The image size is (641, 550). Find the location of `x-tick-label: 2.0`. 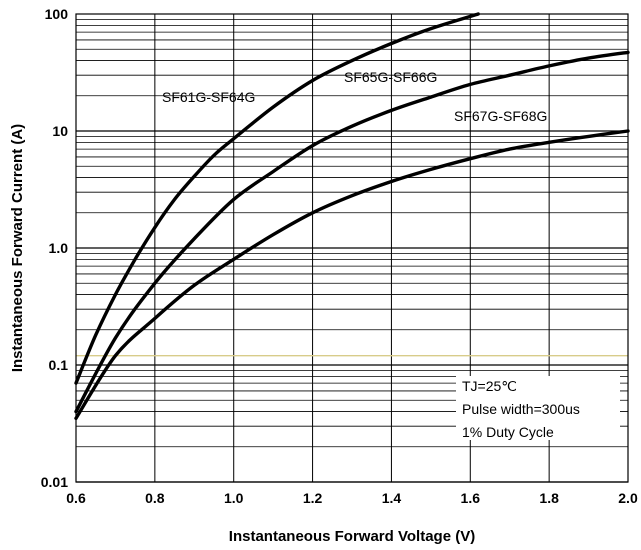

x-tick-label: 2.0 is located at coordinates (628, 498).